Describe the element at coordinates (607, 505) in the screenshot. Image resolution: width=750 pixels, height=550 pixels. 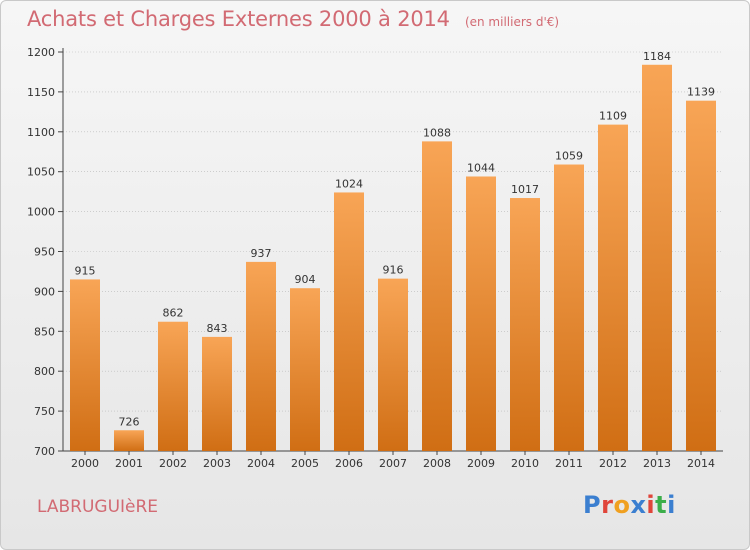
I see `logo-letter: r` at that location.